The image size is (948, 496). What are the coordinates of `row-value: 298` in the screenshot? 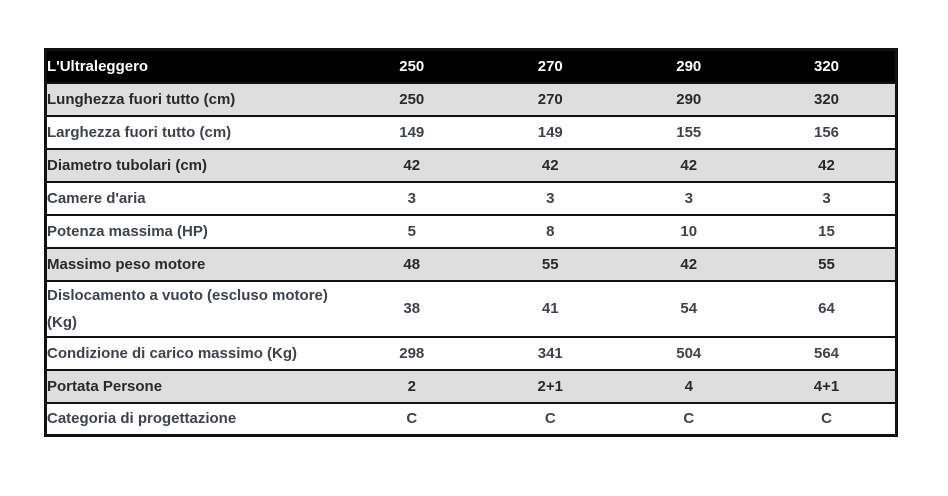 It's located at (411, 353).